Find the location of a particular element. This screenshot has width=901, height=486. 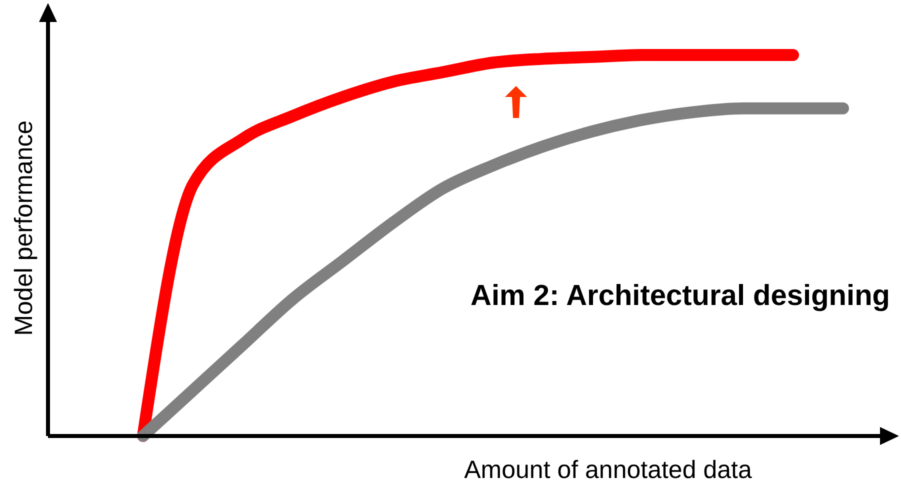

y-axis-title: Model performance is located at coordinates (24, 228).